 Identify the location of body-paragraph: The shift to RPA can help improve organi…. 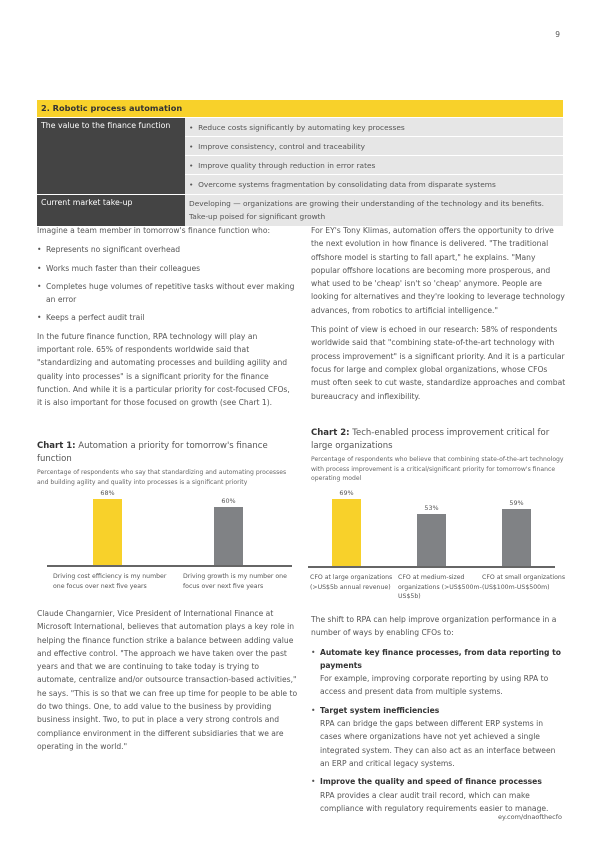
(434, 626).